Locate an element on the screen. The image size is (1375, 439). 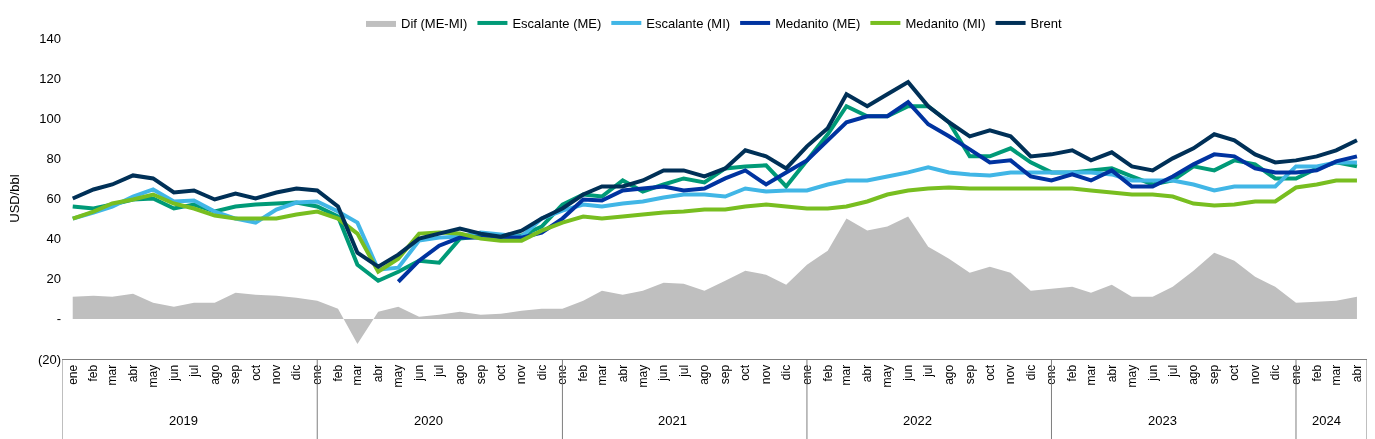
y-tick-label: (20) is located at coordinates (49, 359).